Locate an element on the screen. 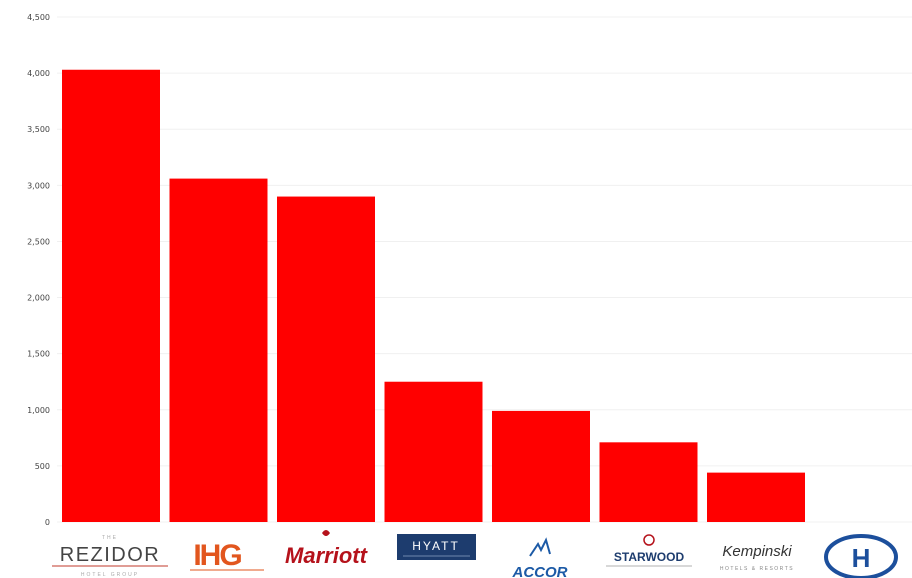 The height and width of the screenshot is (578, 912). hilton-logo: H is located at coordinates (861, 556).